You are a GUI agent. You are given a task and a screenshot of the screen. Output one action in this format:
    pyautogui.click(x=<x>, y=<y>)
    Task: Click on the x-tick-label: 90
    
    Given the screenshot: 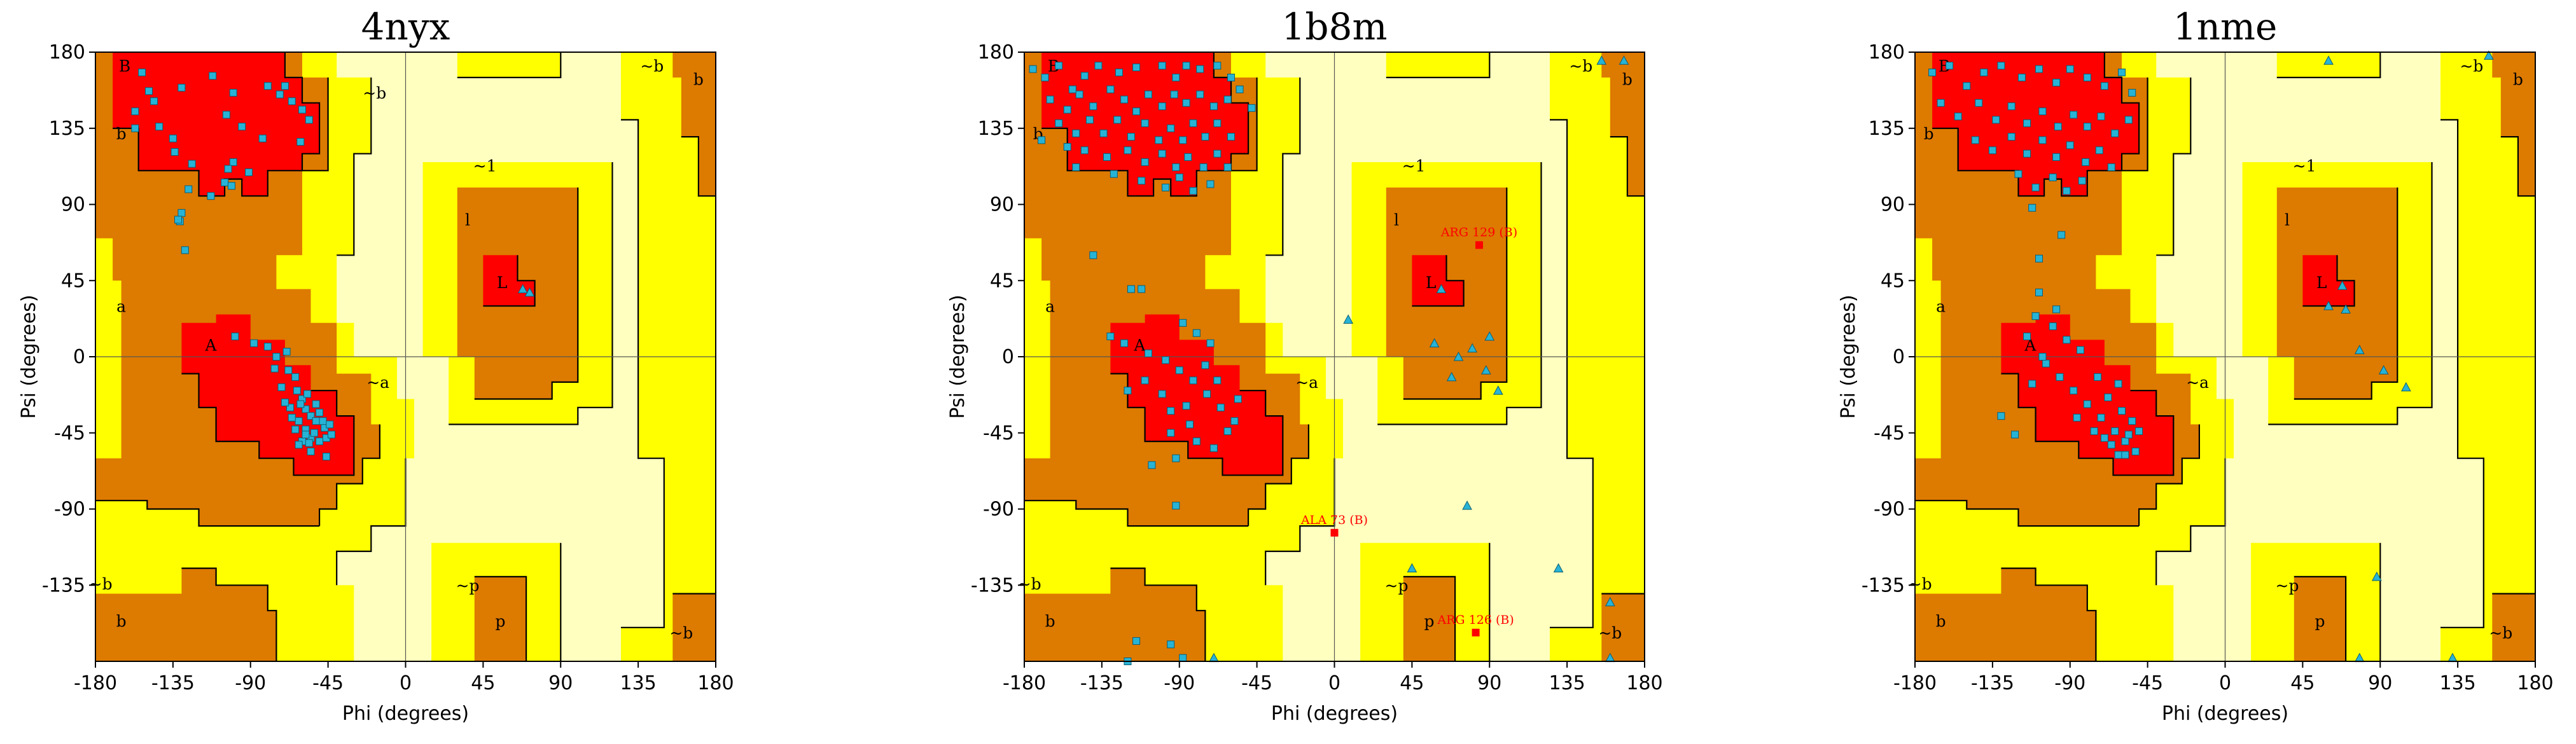 What is the action you would take?
    pyautogui.click(x=1489, y=683)
    